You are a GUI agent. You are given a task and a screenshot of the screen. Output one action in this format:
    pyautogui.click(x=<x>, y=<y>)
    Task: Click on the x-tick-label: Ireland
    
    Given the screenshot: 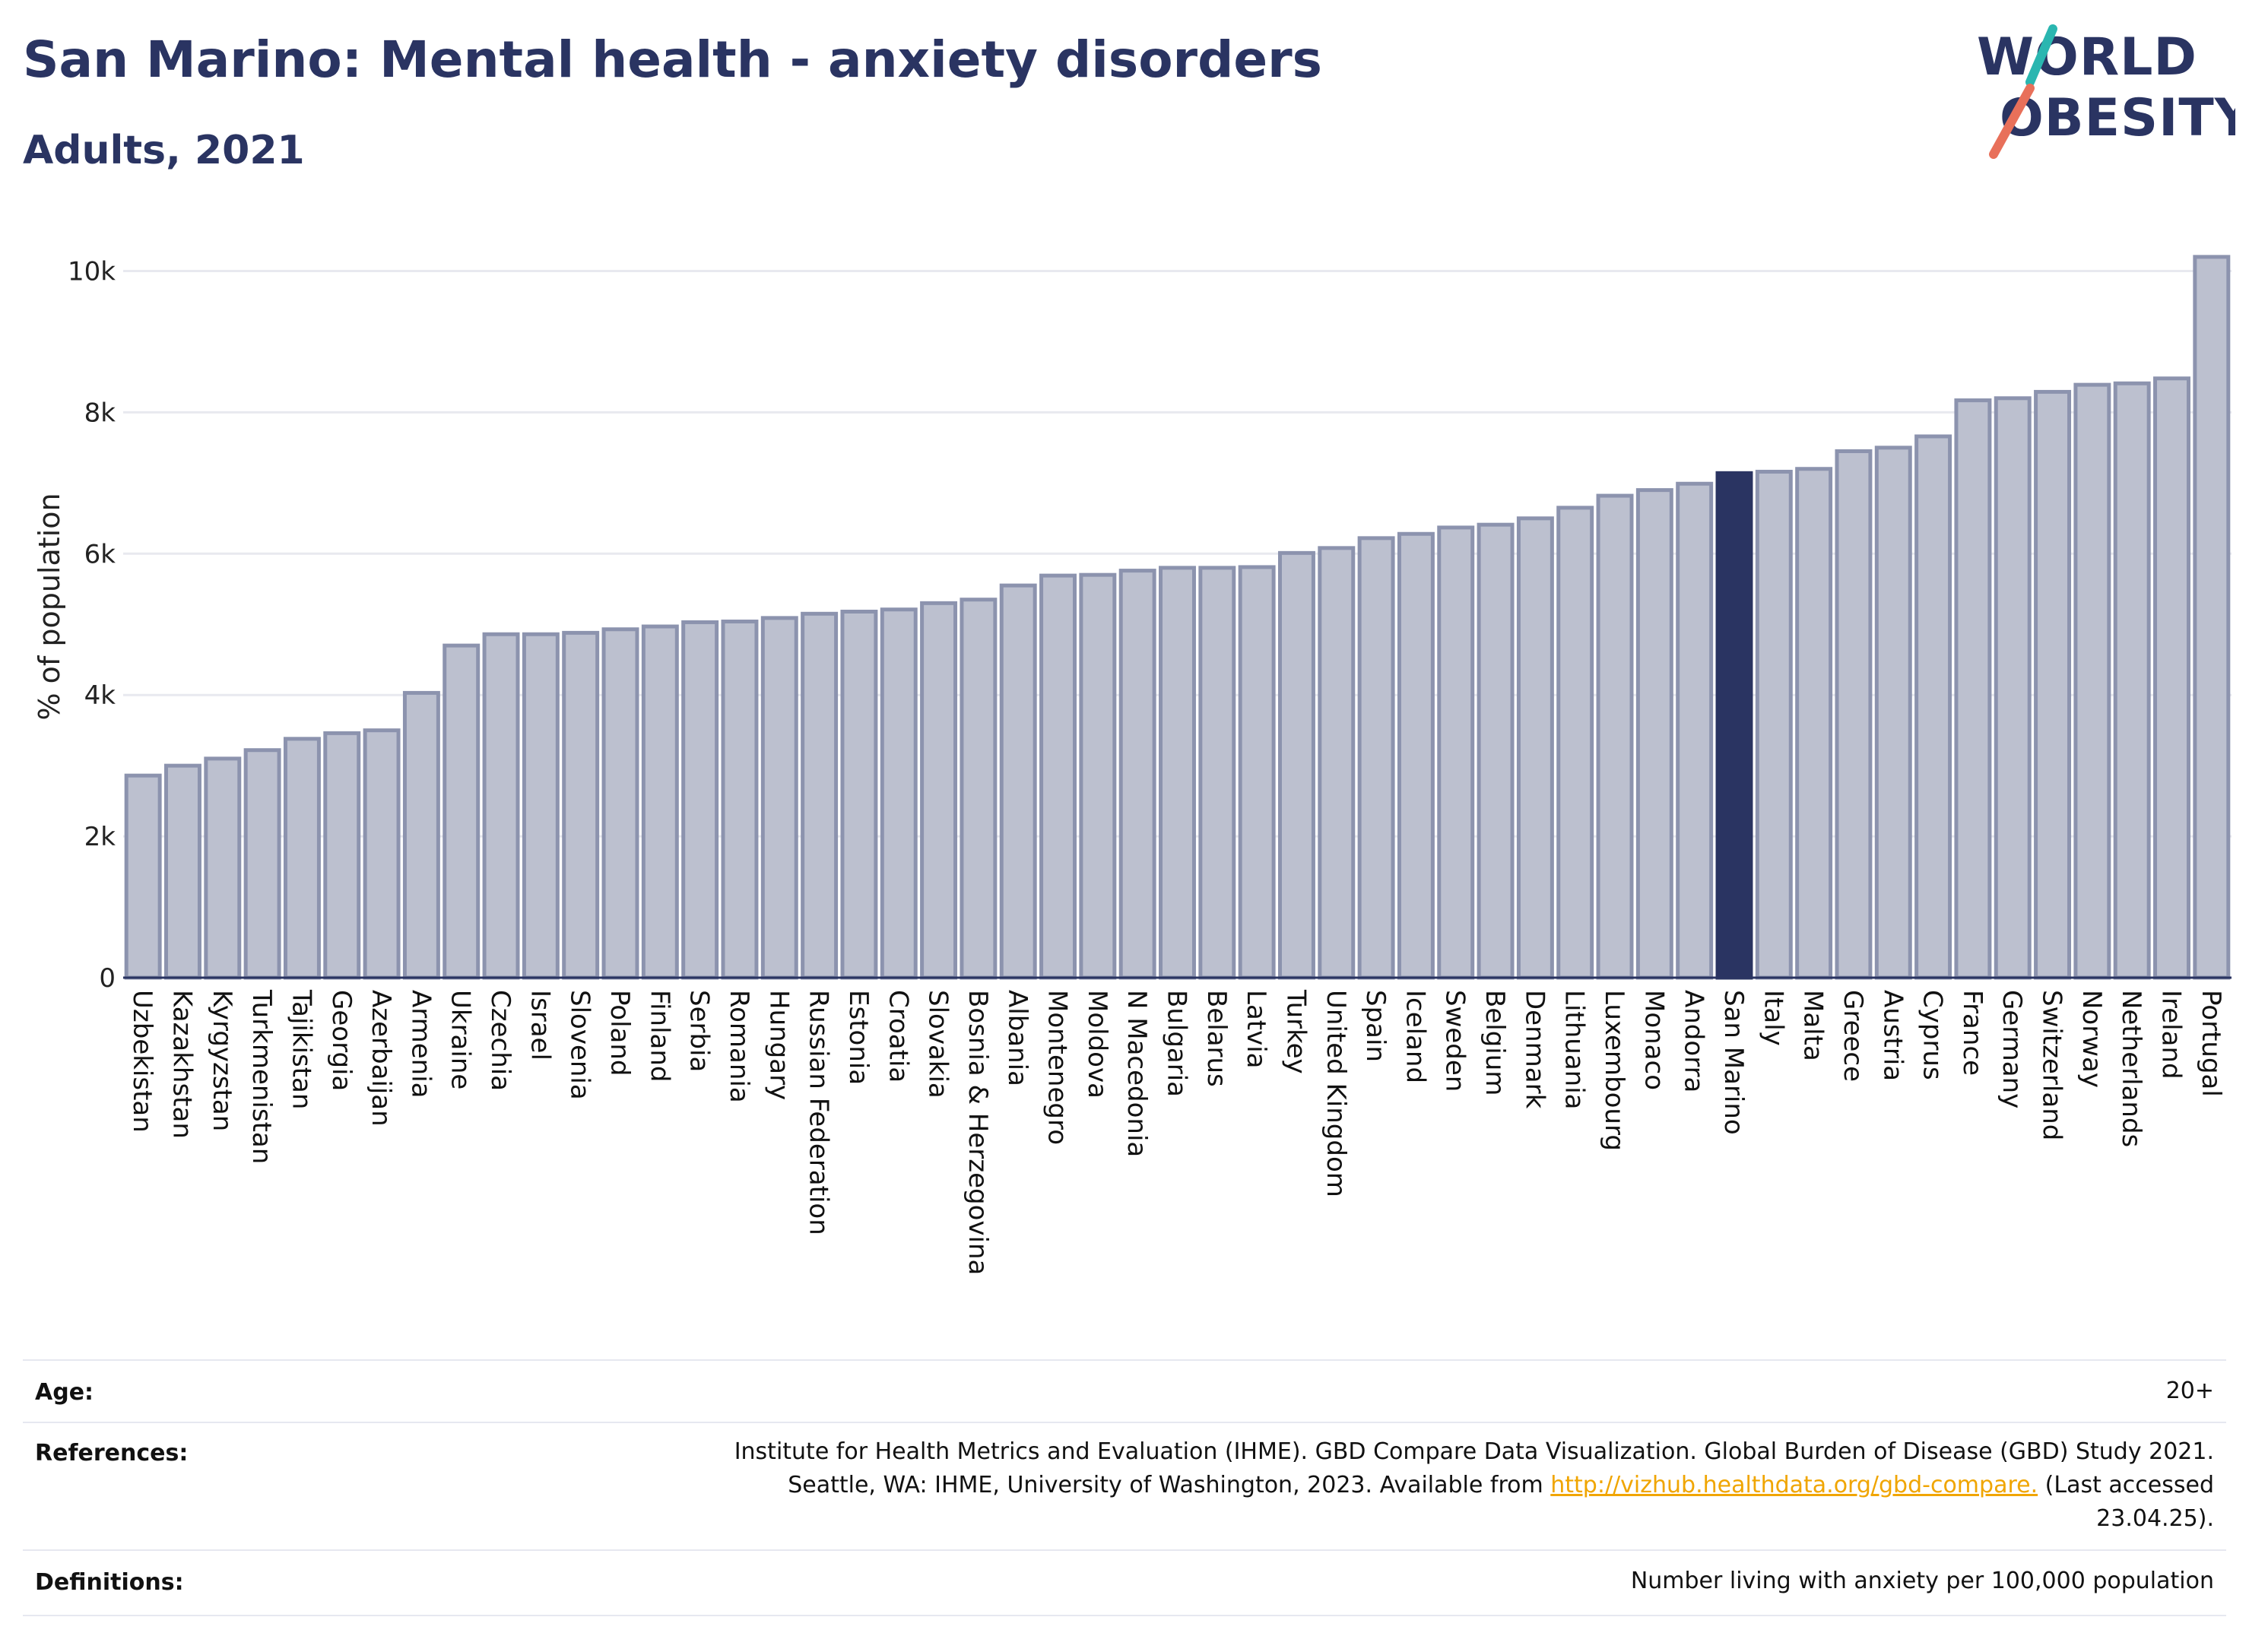 What is the action you would take?
    pyautogui.click(x=2171, y=1035)
    